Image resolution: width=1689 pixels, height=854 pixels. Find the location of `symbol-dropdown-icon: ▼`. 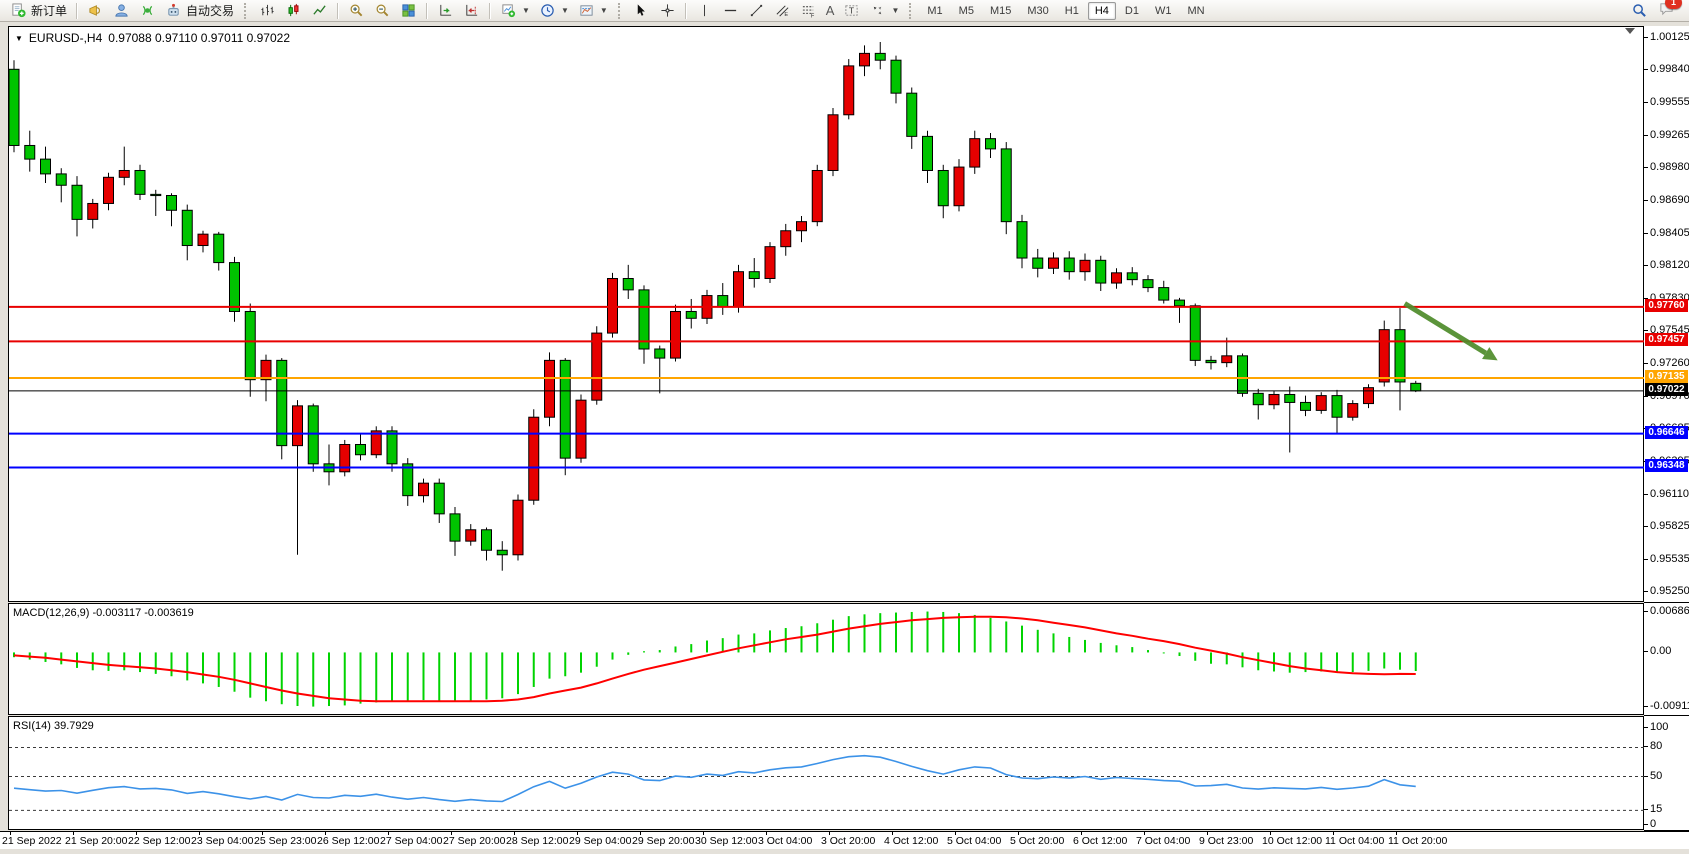

symbol-dropdown-icon: ▼ is located at coordinates (19, 38).